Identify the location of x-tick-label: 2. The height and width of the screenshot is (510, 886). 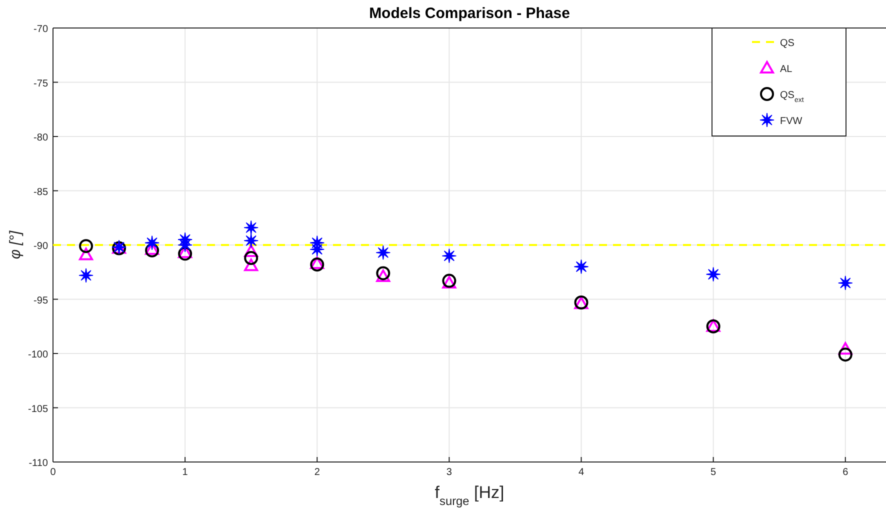
(317, 472).